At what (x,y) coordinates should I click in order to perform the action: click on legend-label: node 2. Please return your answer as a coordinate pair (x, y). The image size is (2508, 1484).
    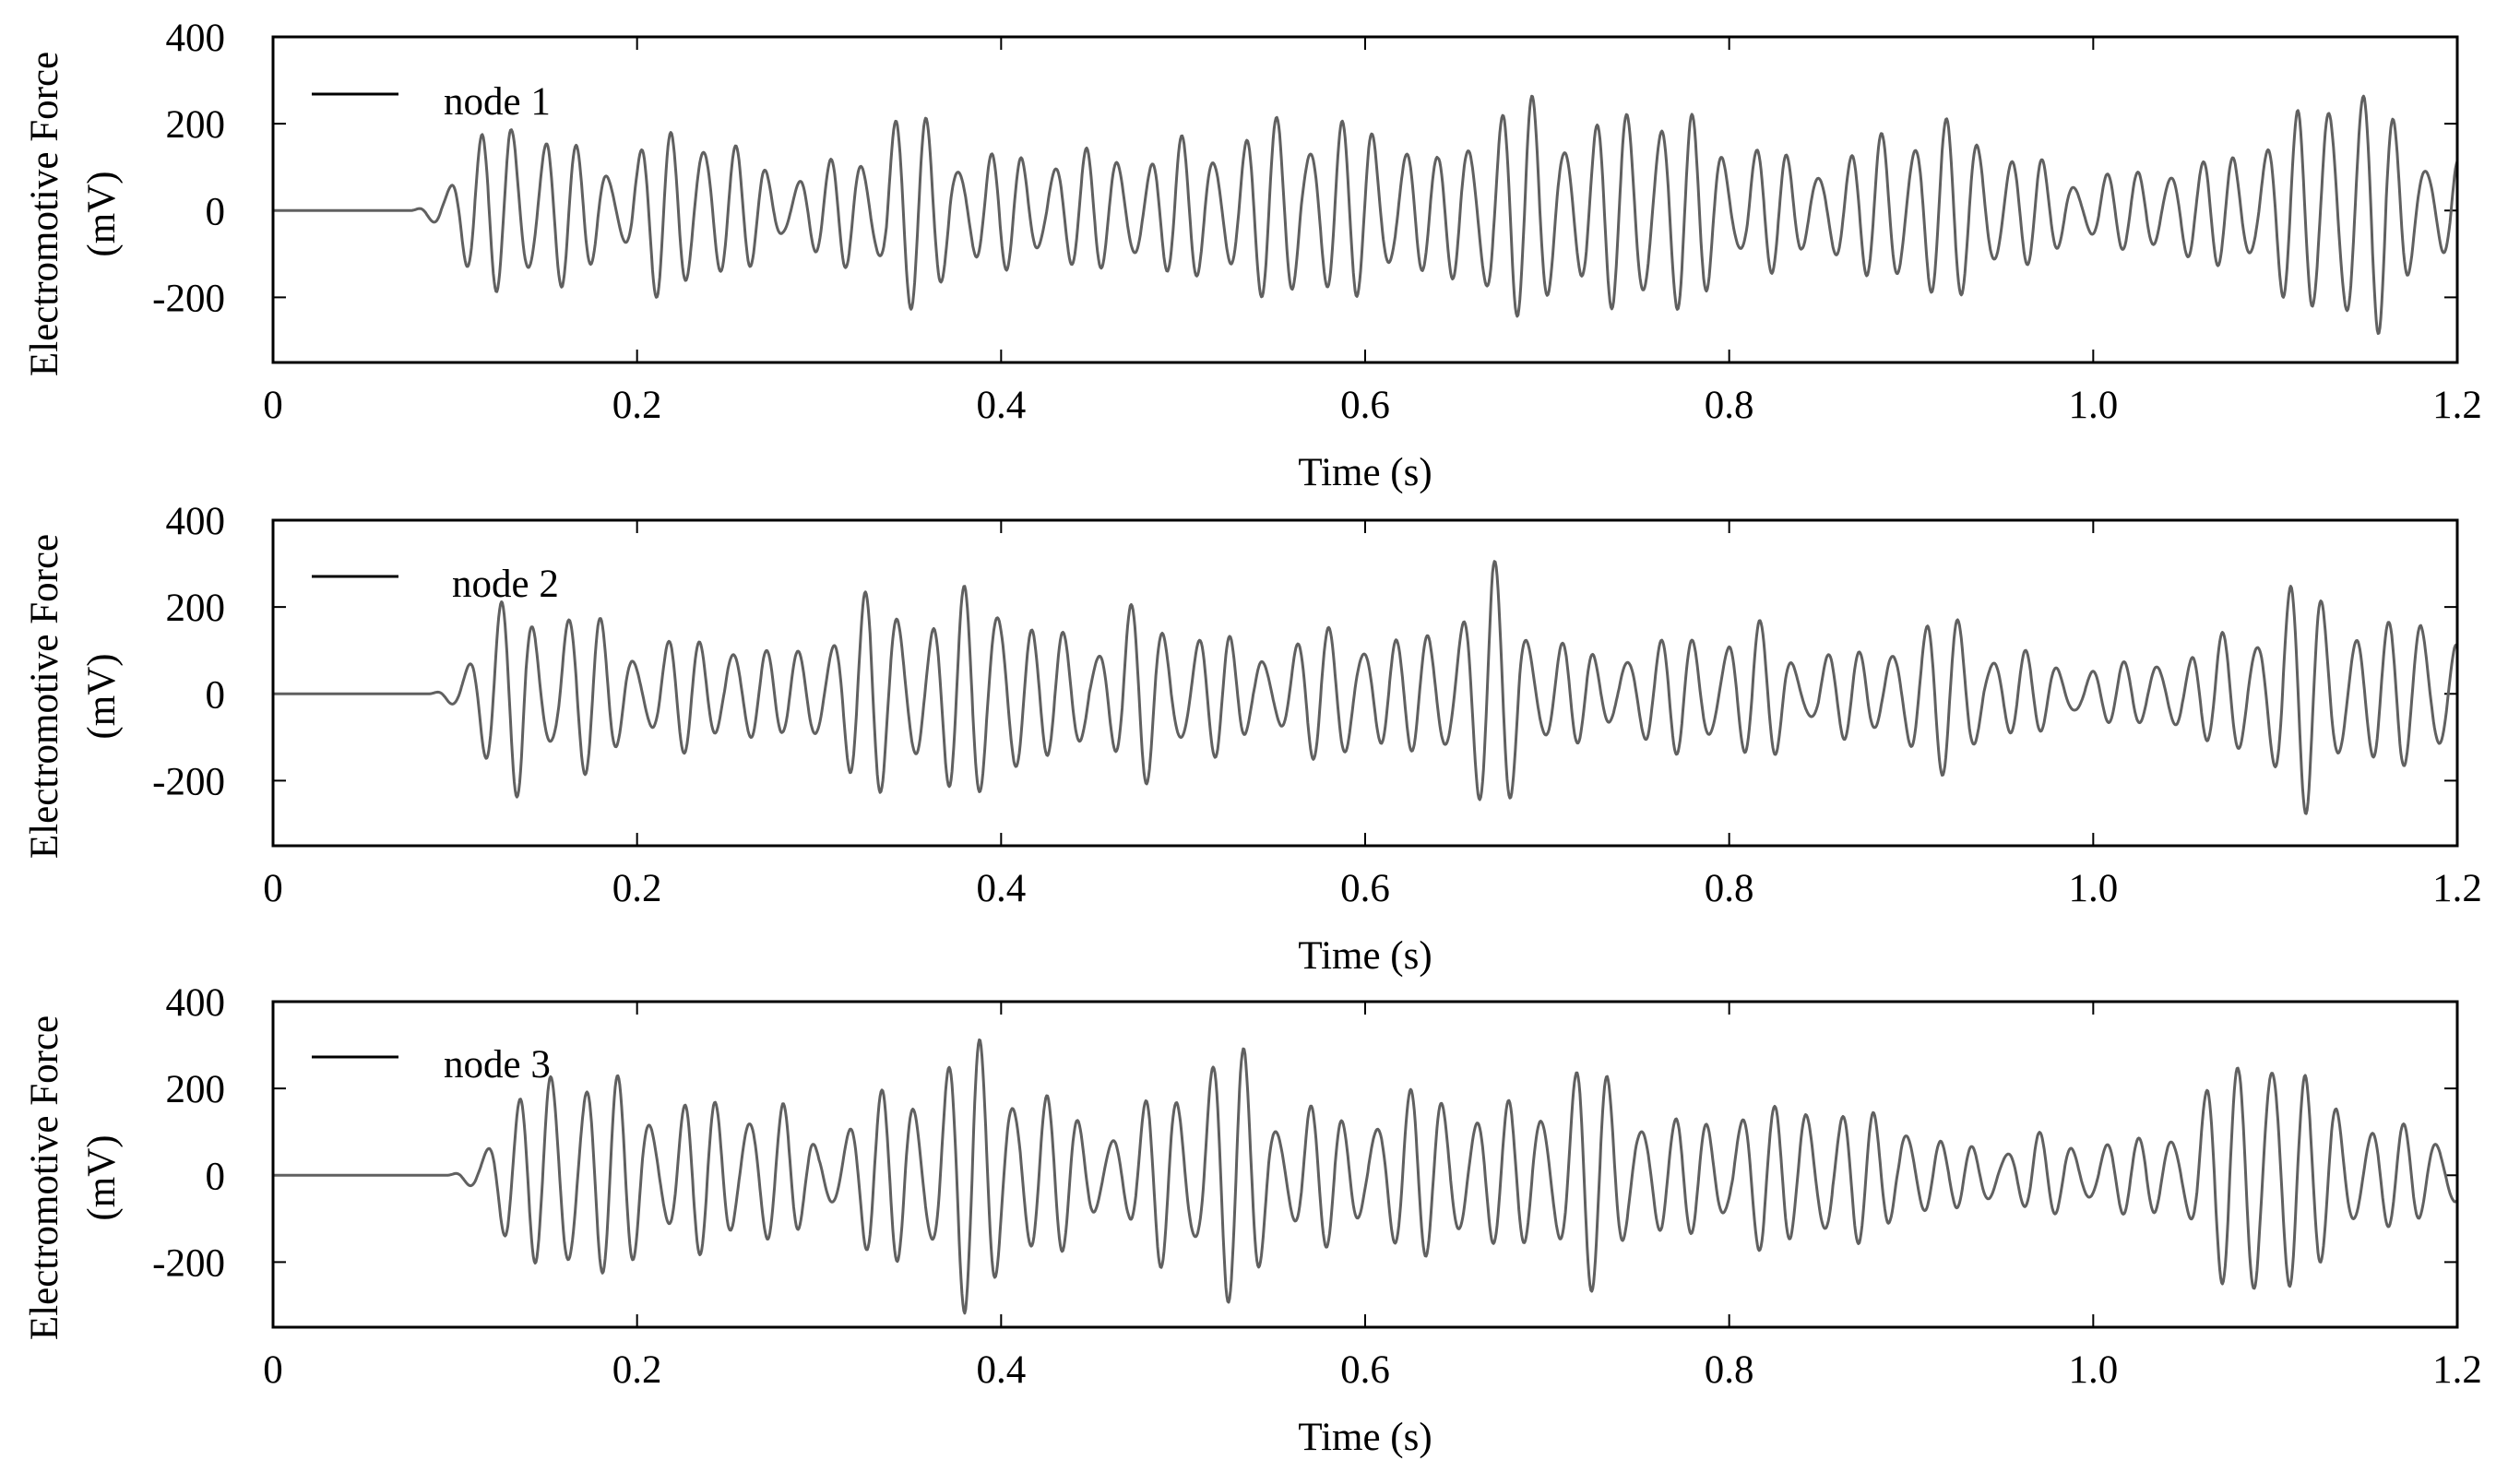
    Looking at the image, I should click on (505, 584).